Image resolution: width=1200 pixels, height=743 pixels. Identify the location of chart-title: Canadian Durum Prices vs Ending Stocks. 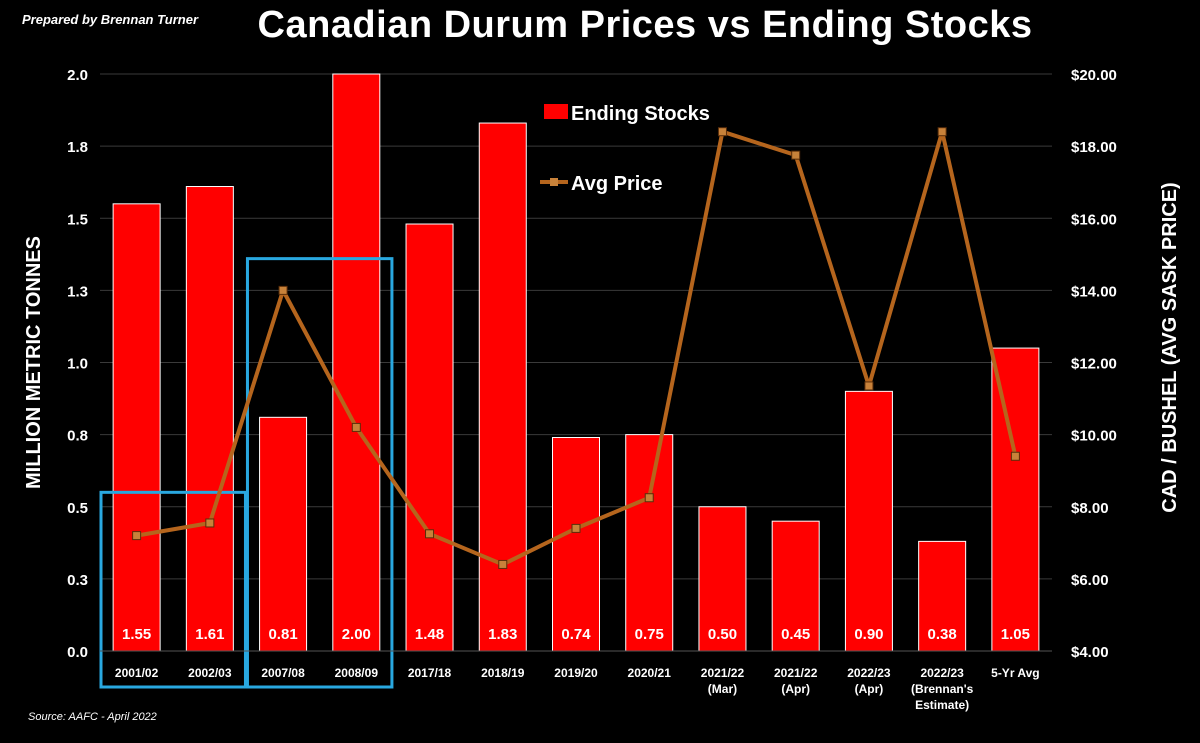
(645, 25).